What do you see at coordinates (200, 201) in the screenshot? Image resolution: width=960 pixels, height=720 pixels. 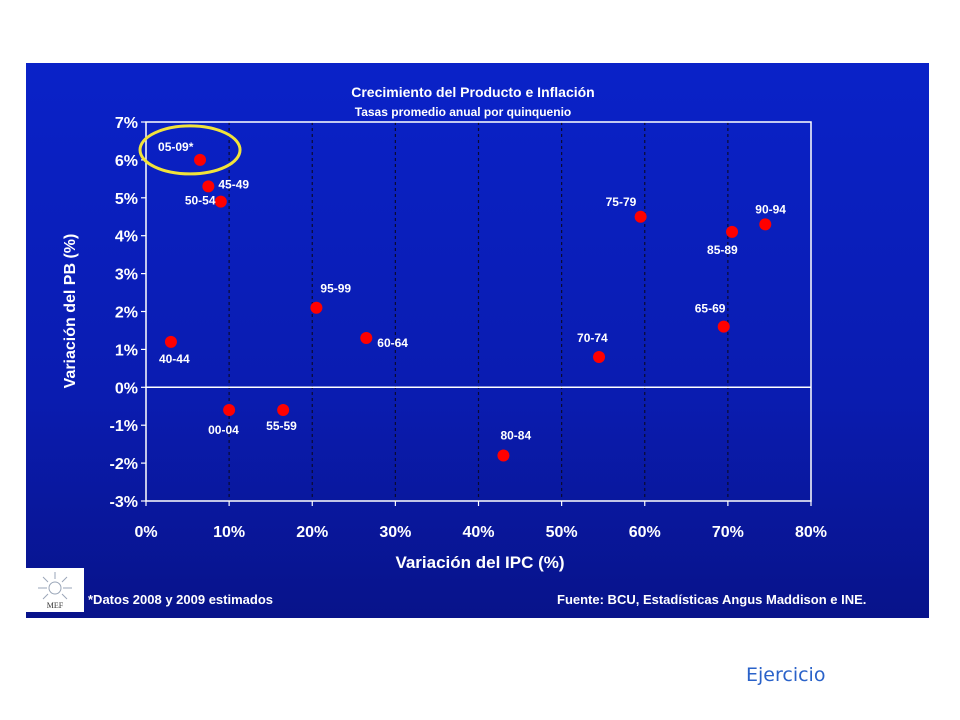 I see `point-label: 50-54` at bounding box center [200, 201].